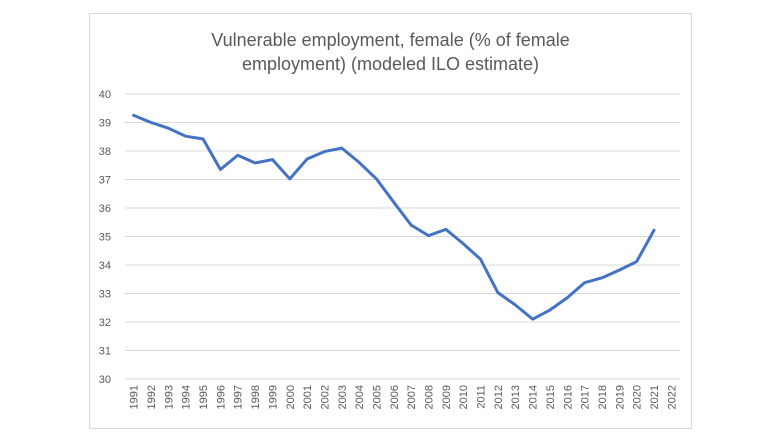 Image resolution: width=780 pixels, height=439 pixels. I want to click on x-tick-label: 2015, so click(551, 397).